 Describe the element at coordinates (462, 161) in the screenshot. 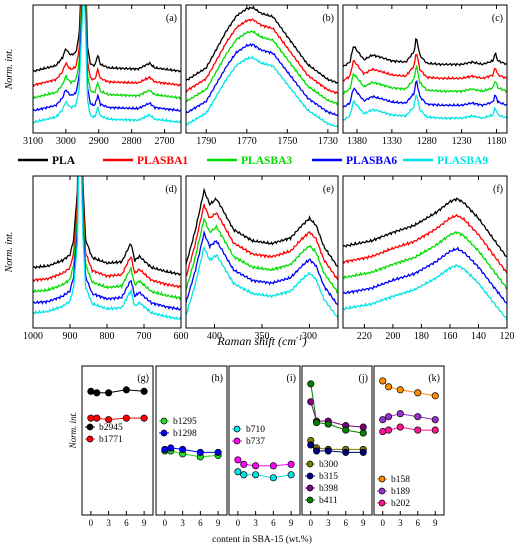

I see `legend-label-plasba9: PLASBA9` at that location.